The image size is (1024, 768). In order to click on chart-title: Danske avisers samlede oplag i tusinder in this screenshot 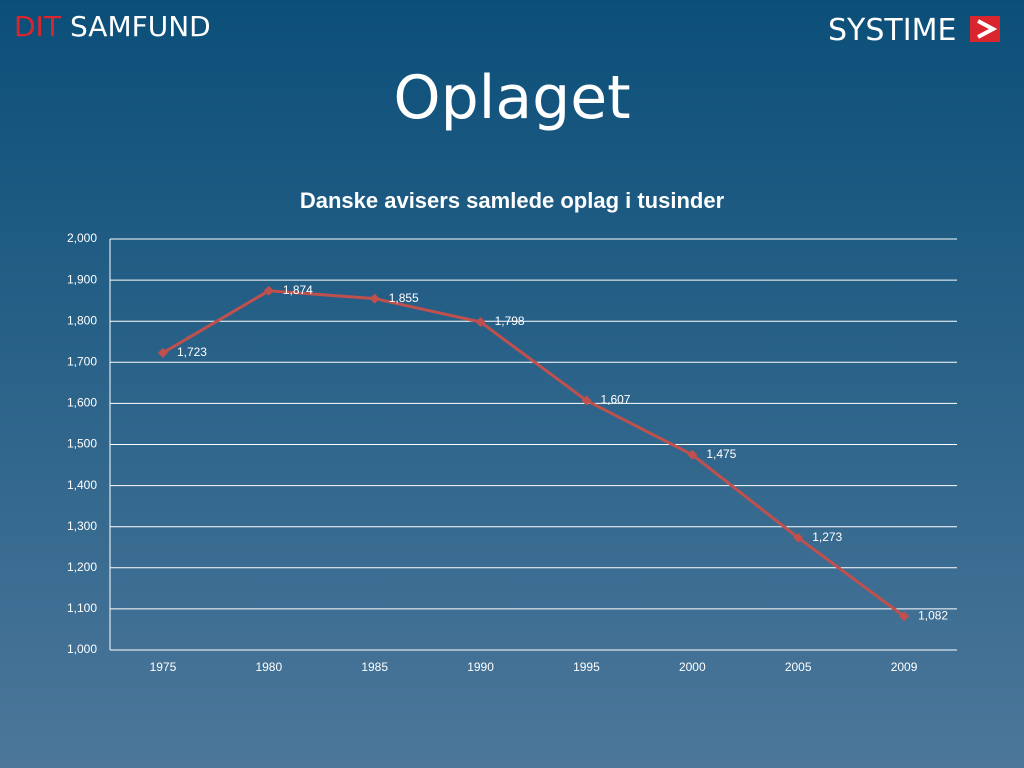, I will do `click(512, 200)`.